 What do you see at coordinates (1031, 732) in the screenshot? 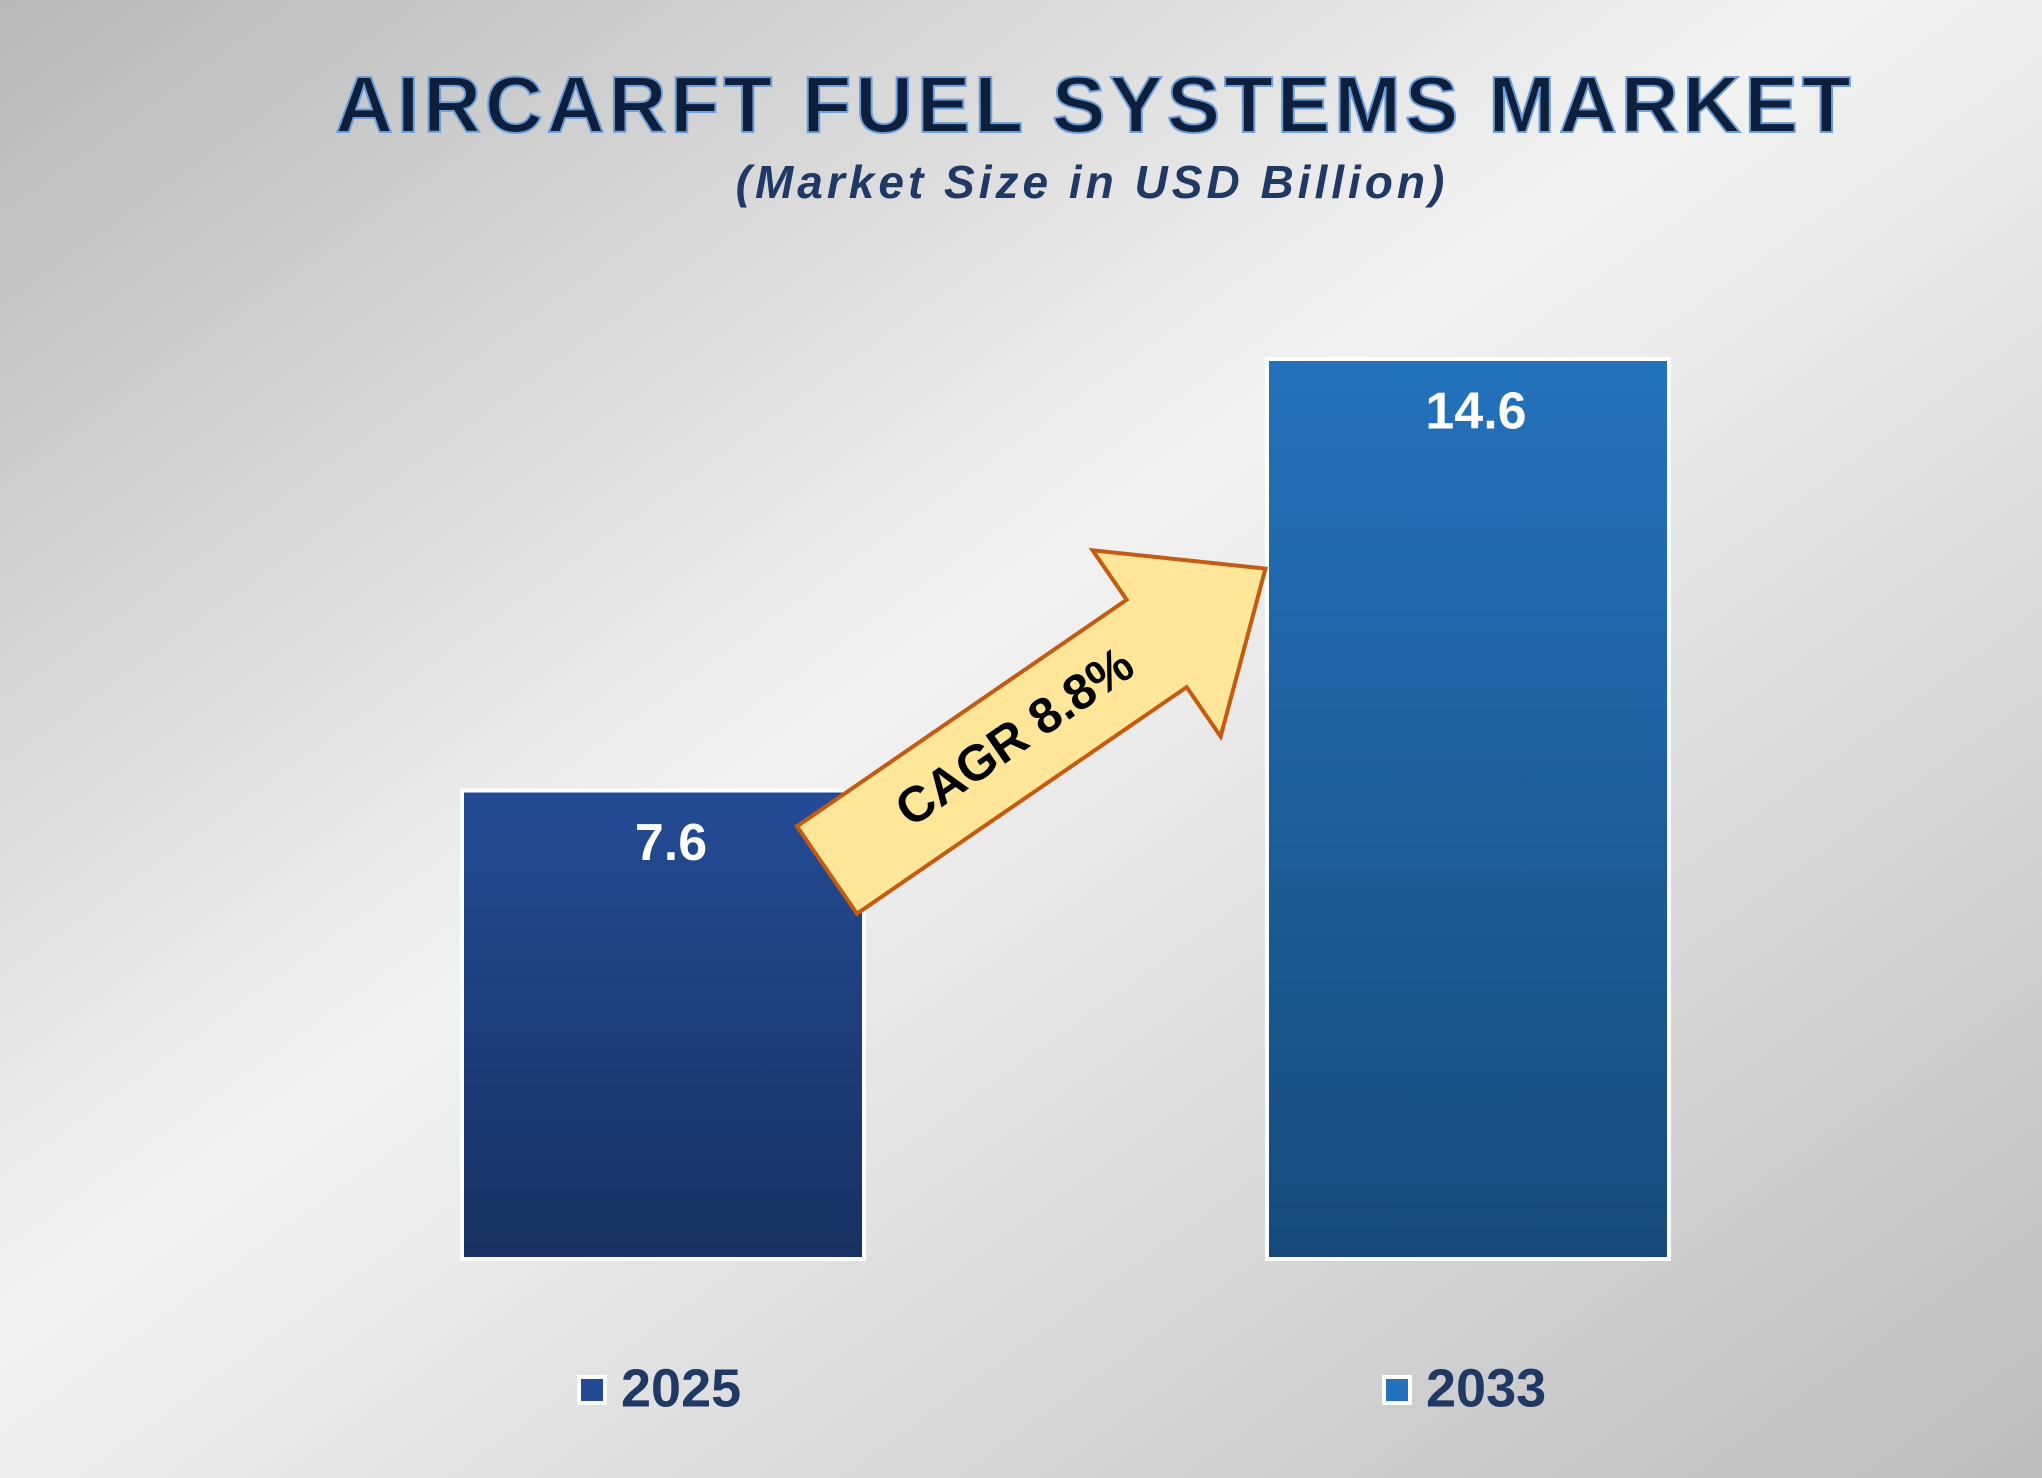
I see `arrow-shape` at bounding box center [1031, 732].